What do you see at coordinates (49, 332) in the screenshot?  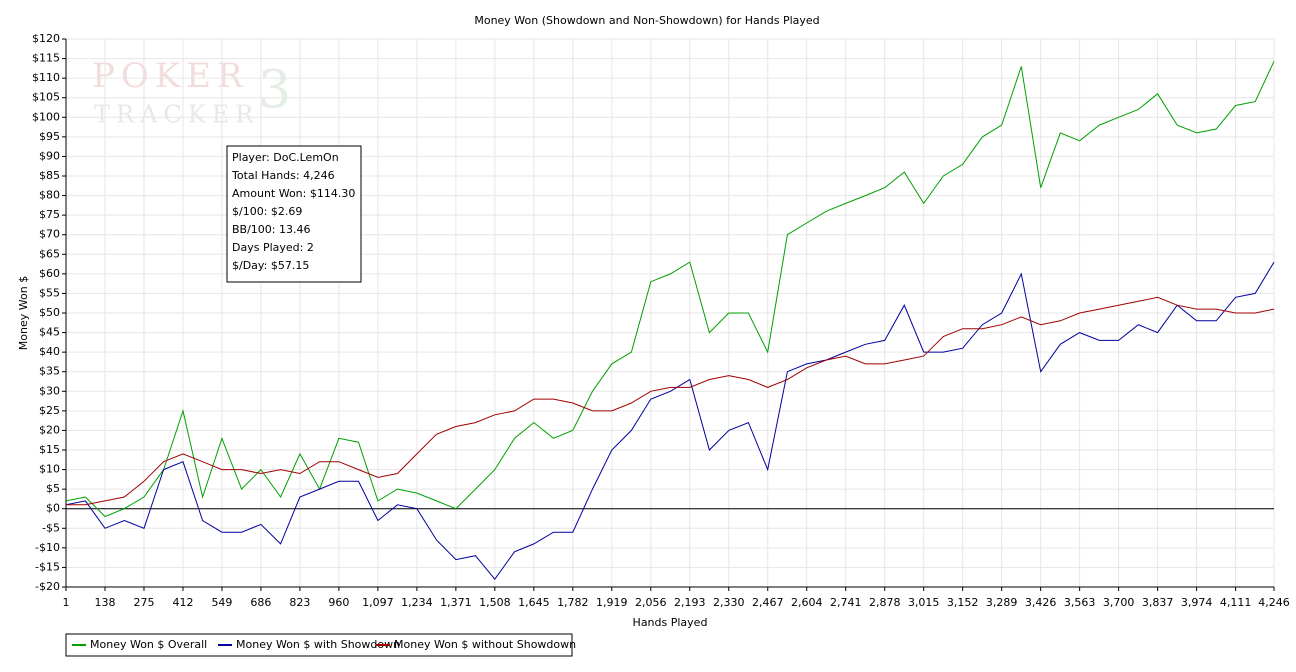 I see `y-tick-label: $45` at bounding box center [49, 332].